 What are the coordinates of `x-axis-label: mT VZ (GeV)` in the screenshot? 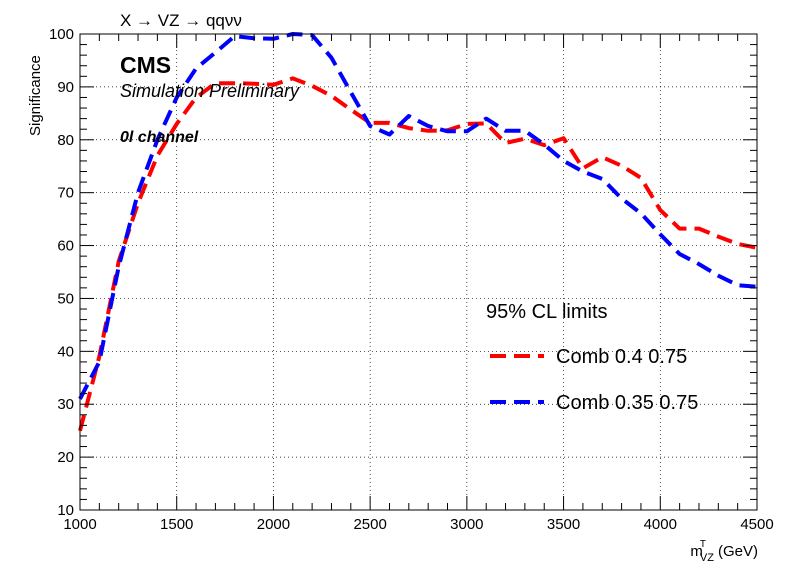 It's located at (724, 551).